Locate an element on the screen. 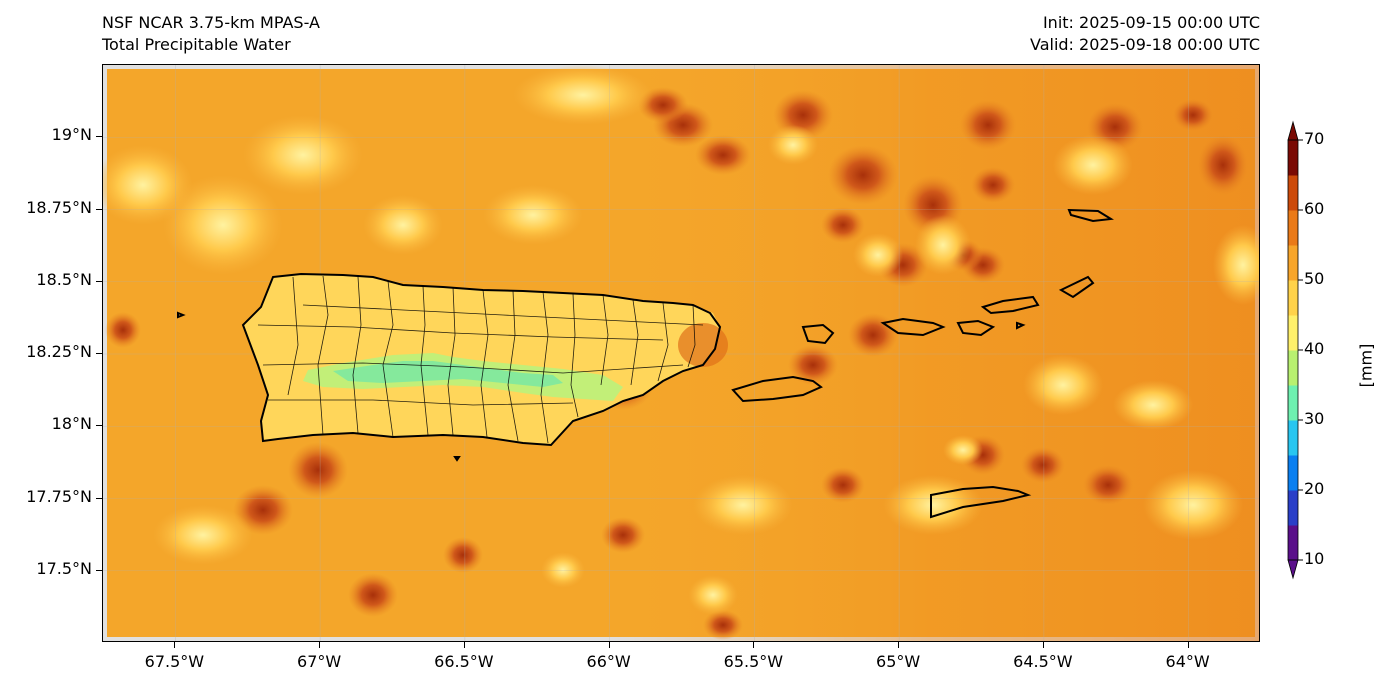 This screenshot has width=1378, height=687. latitude-tick-label: 18°N is located at coordinates (71, 424).